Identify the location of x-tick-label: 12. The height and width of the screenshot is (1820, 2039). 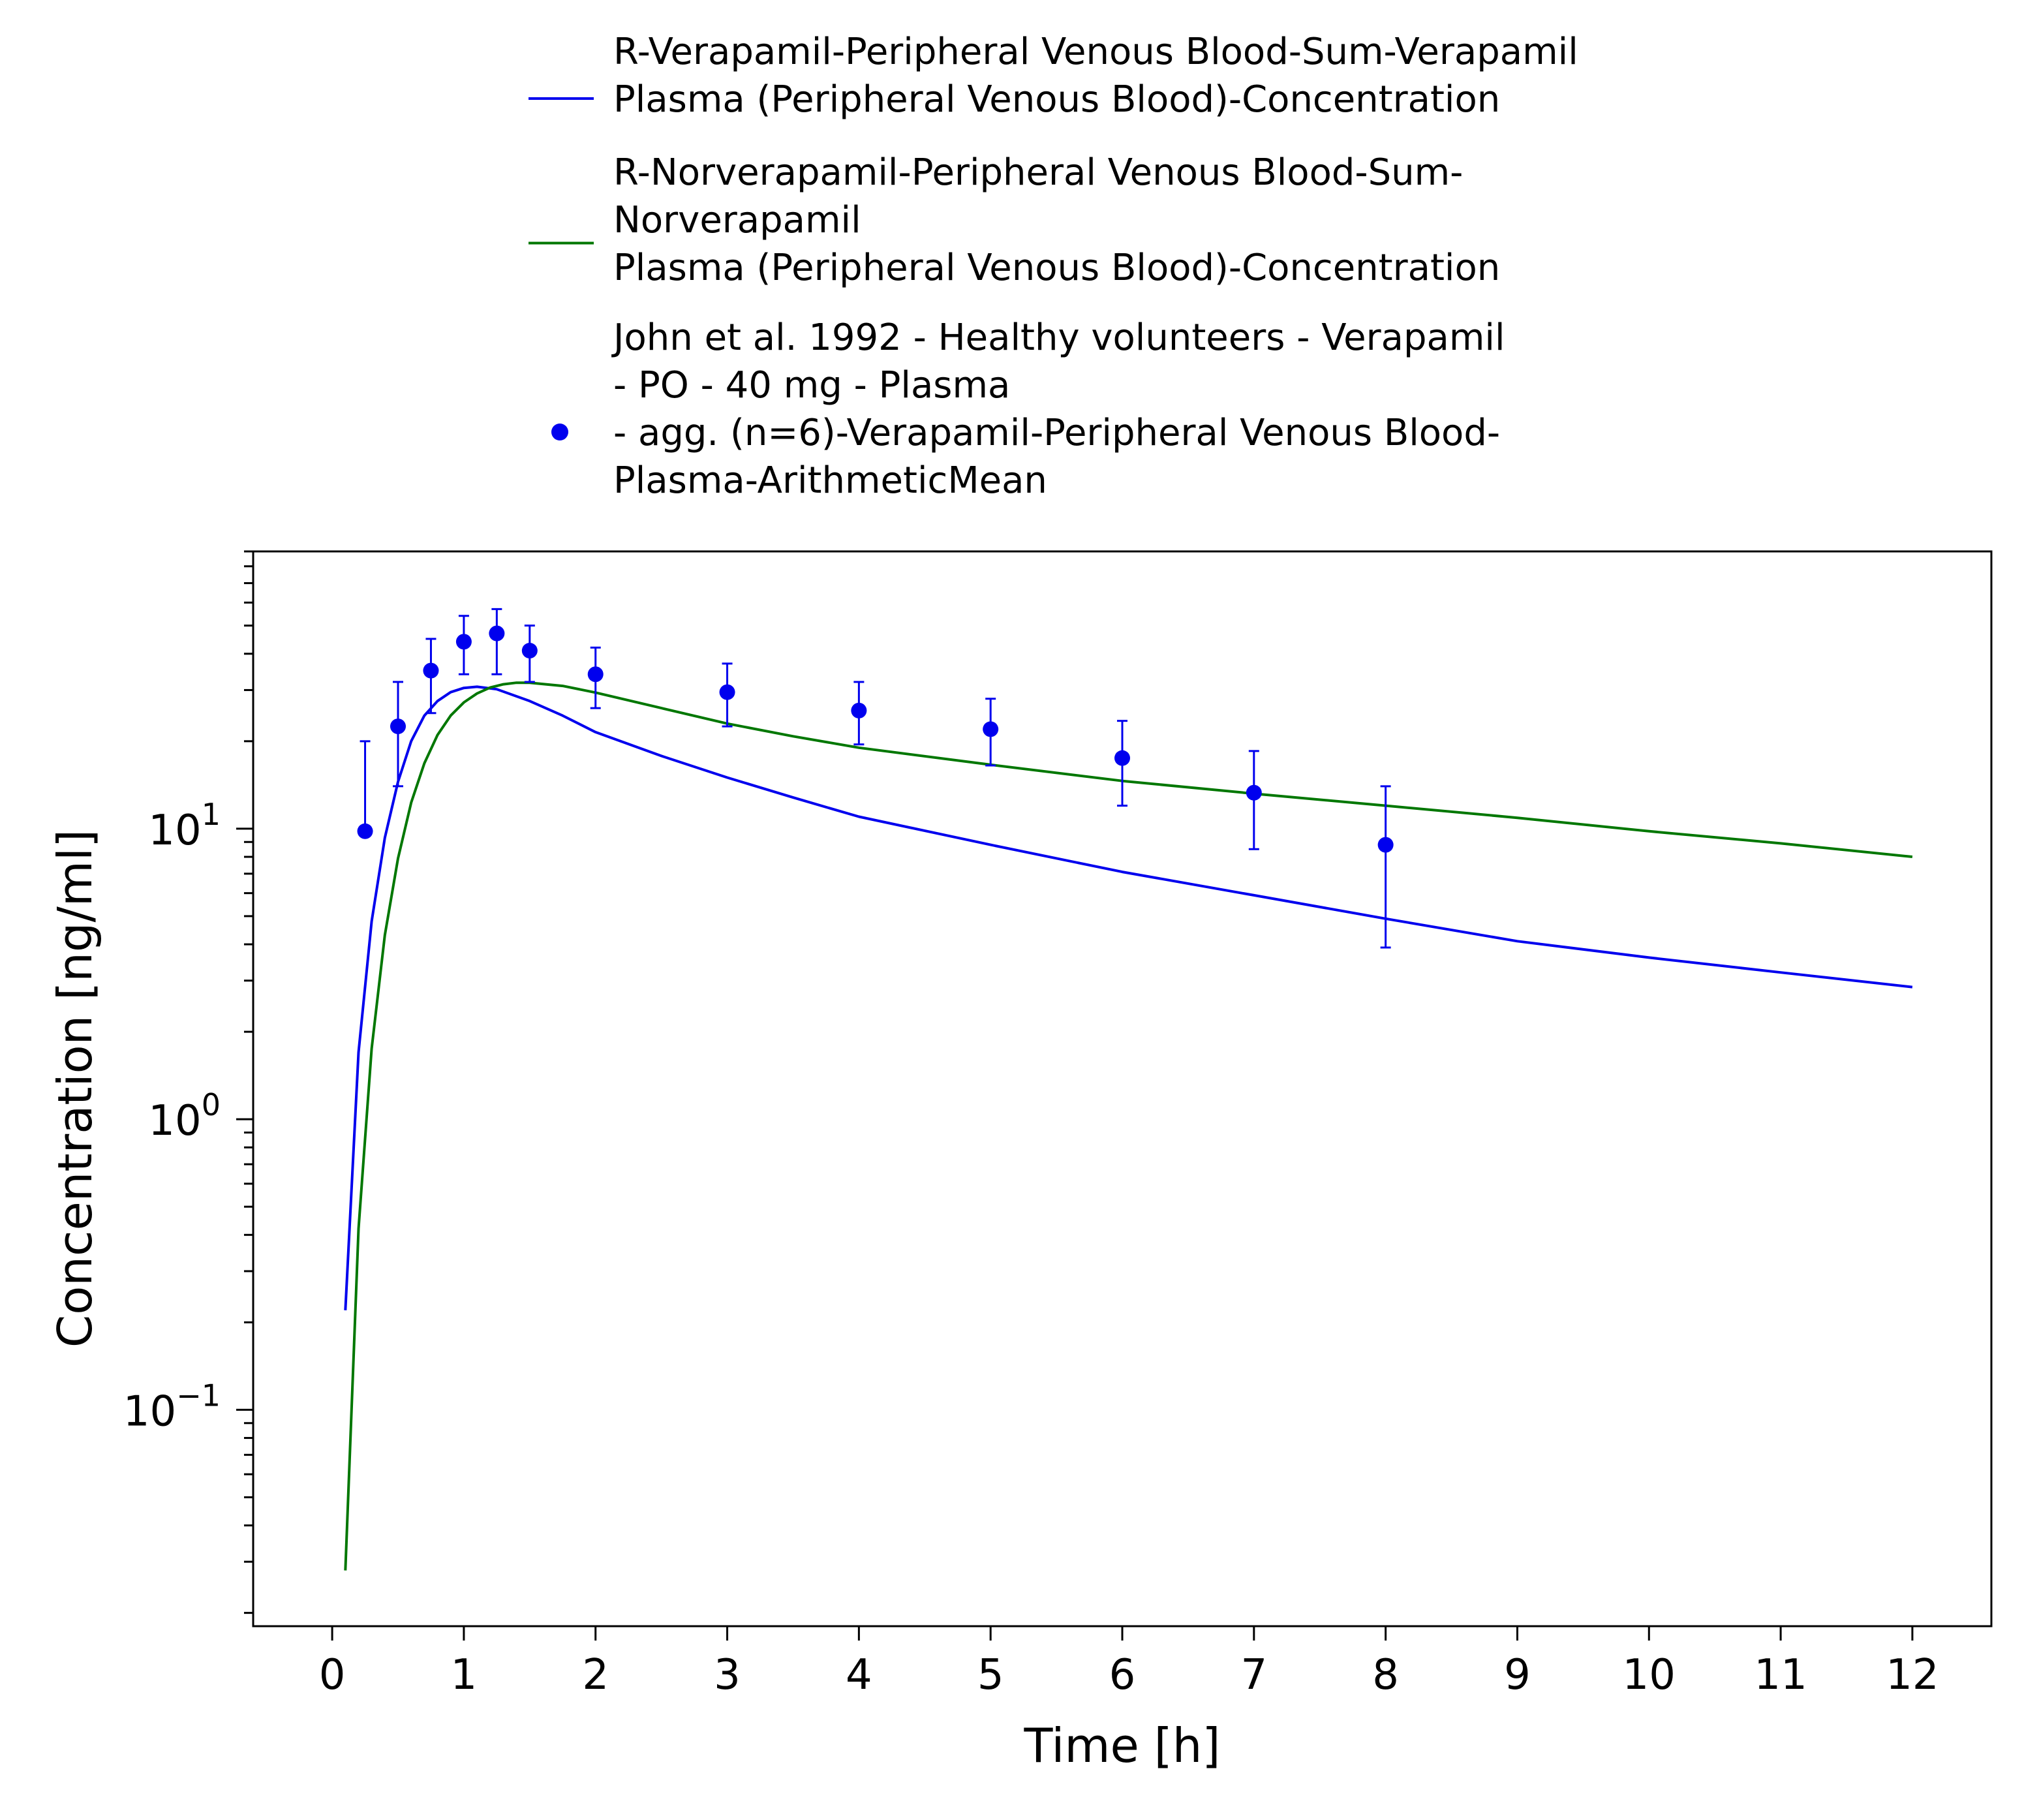
(1912, 1675).